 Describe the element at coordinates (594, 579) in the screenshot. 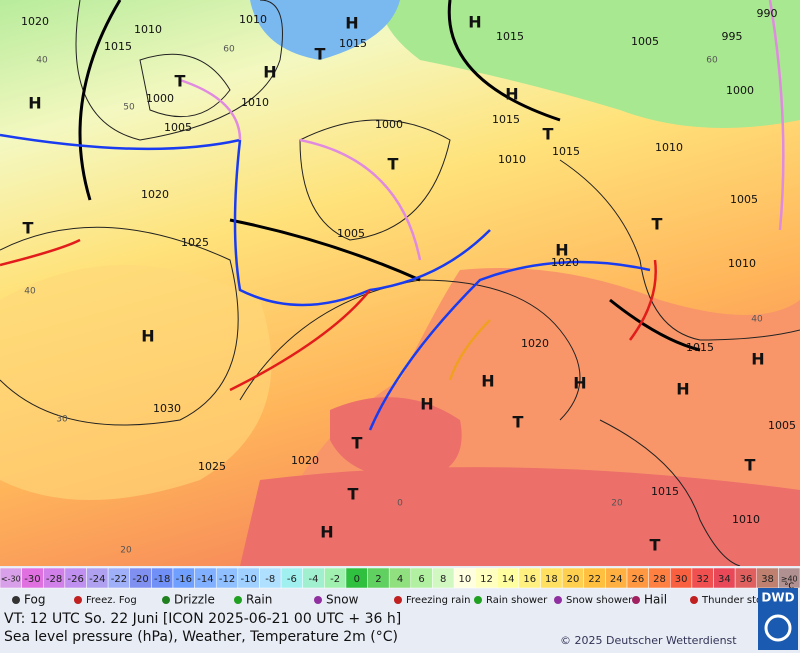

I see `scale-label: 22` at that location.